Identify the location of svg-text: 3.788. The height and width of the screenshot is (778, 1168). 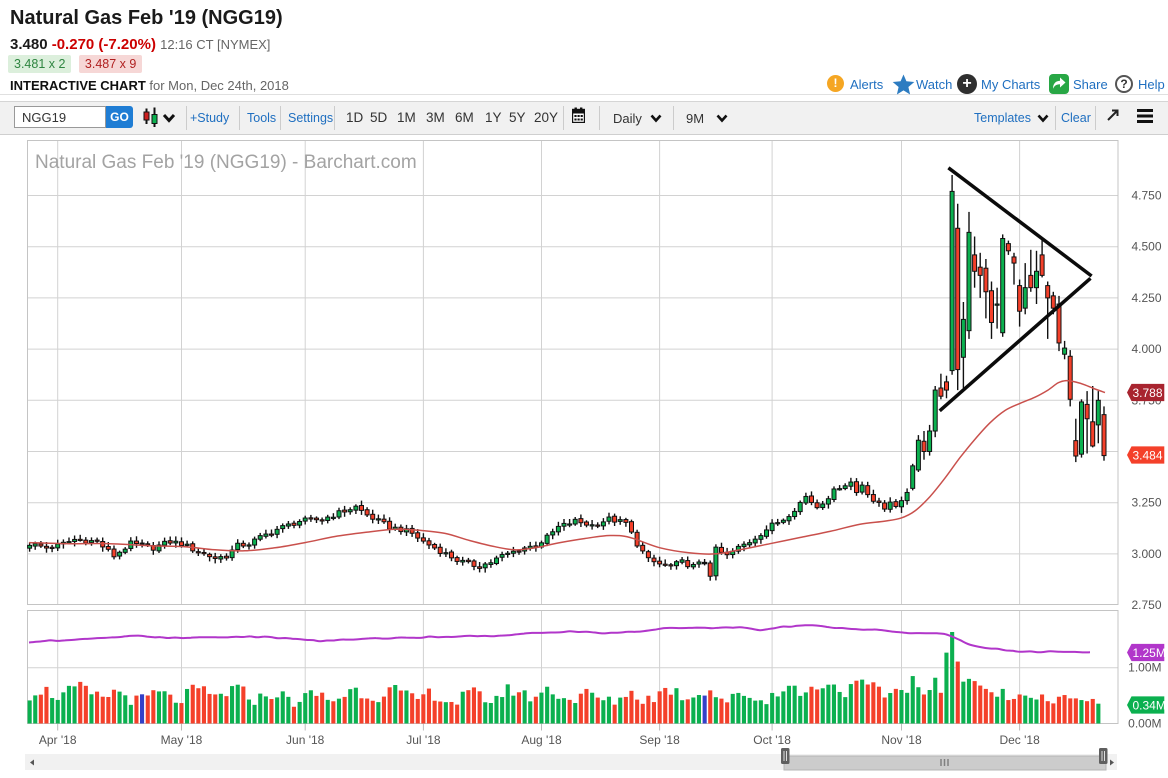
(1148, 393).